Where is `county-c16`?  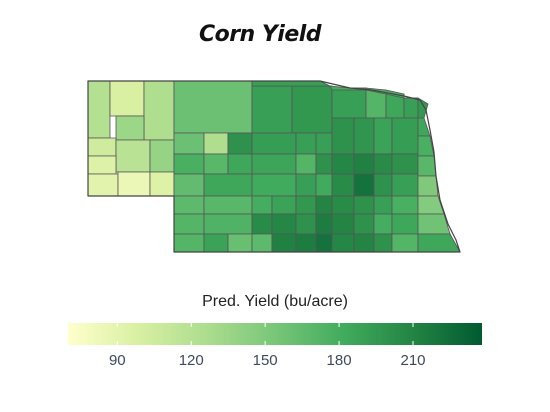
county-c16 is located at coordinates (306, 143).